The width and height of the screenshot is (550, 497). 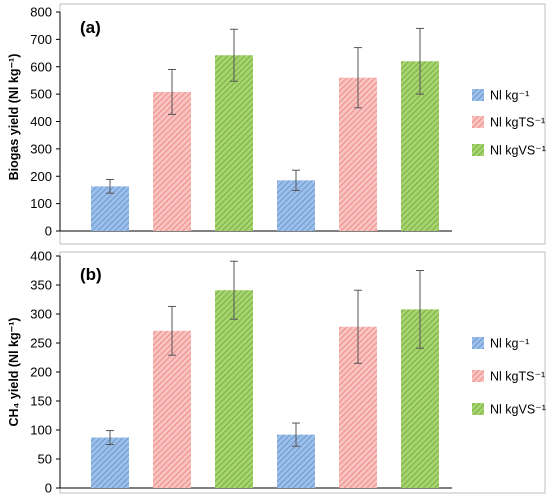 I want to click on y-tick-label: 700, so click(x=41, y=39).